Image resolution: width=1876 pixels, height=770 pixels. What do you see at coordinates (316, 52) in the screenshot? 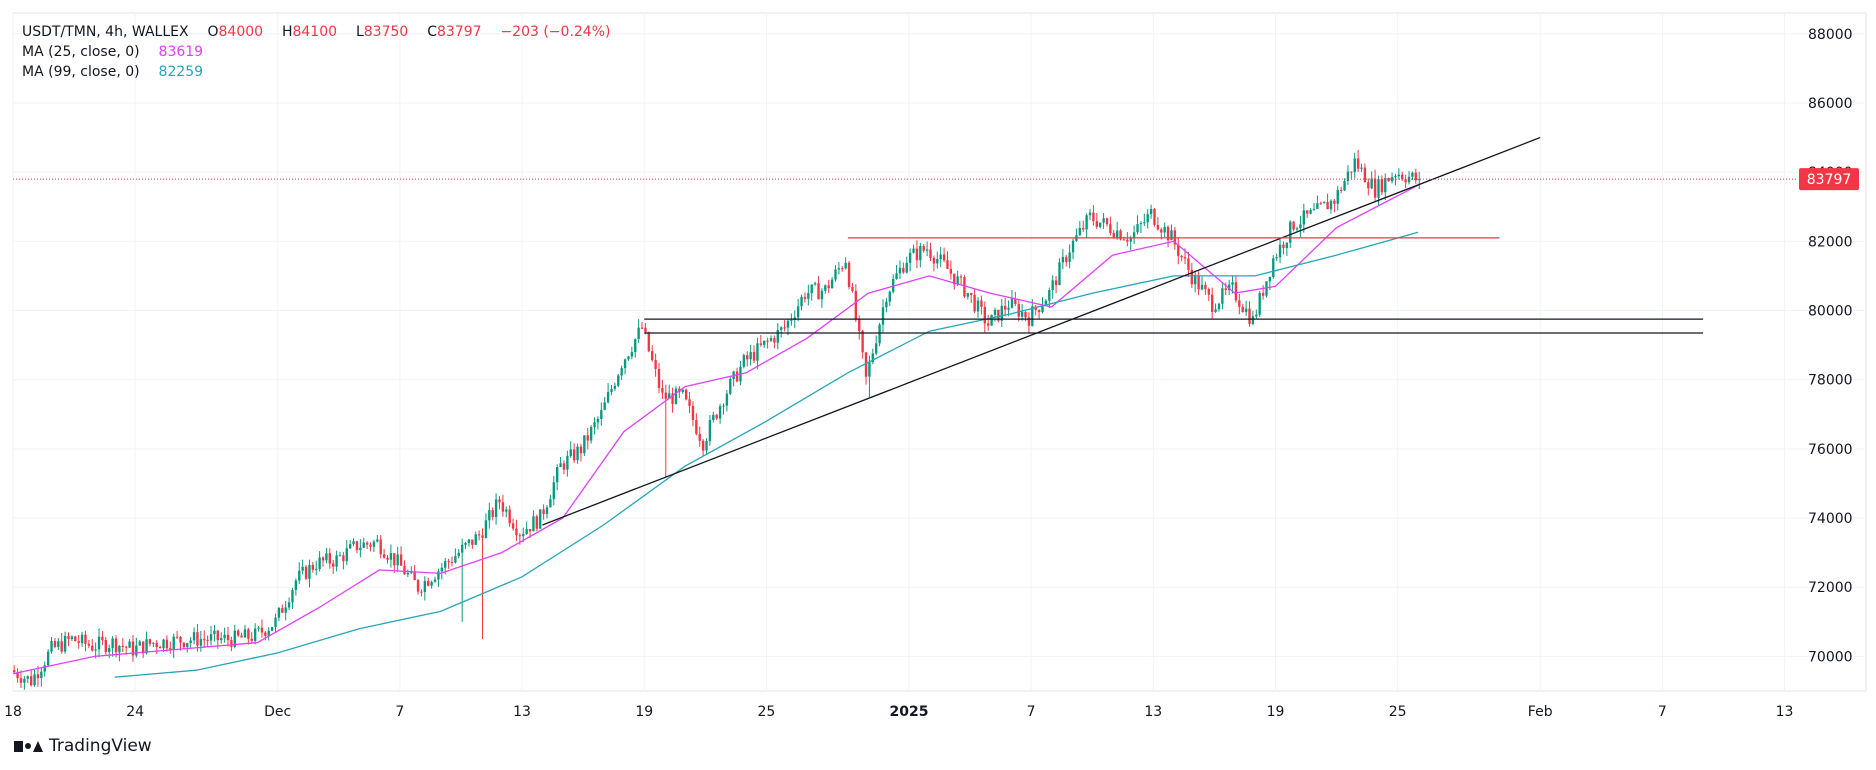
I see `legend-ma25-row: MA (25, close, 0) 83619` at bounding box center [316, 52].